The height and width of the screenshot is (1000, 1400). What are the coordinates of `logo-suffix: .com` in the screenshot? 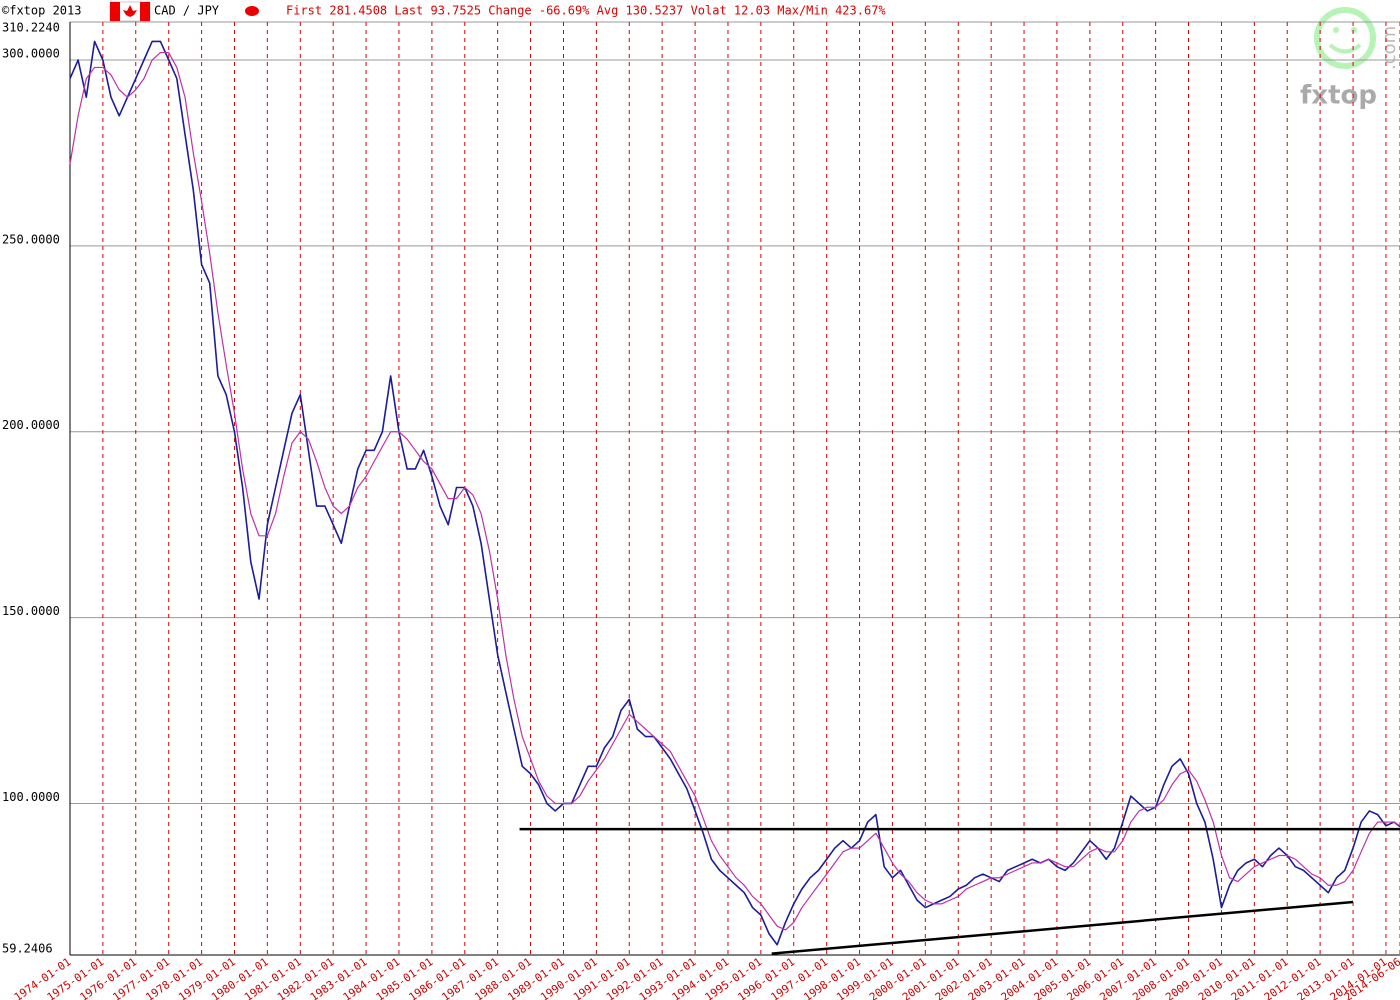 It's located at (1389, 48).